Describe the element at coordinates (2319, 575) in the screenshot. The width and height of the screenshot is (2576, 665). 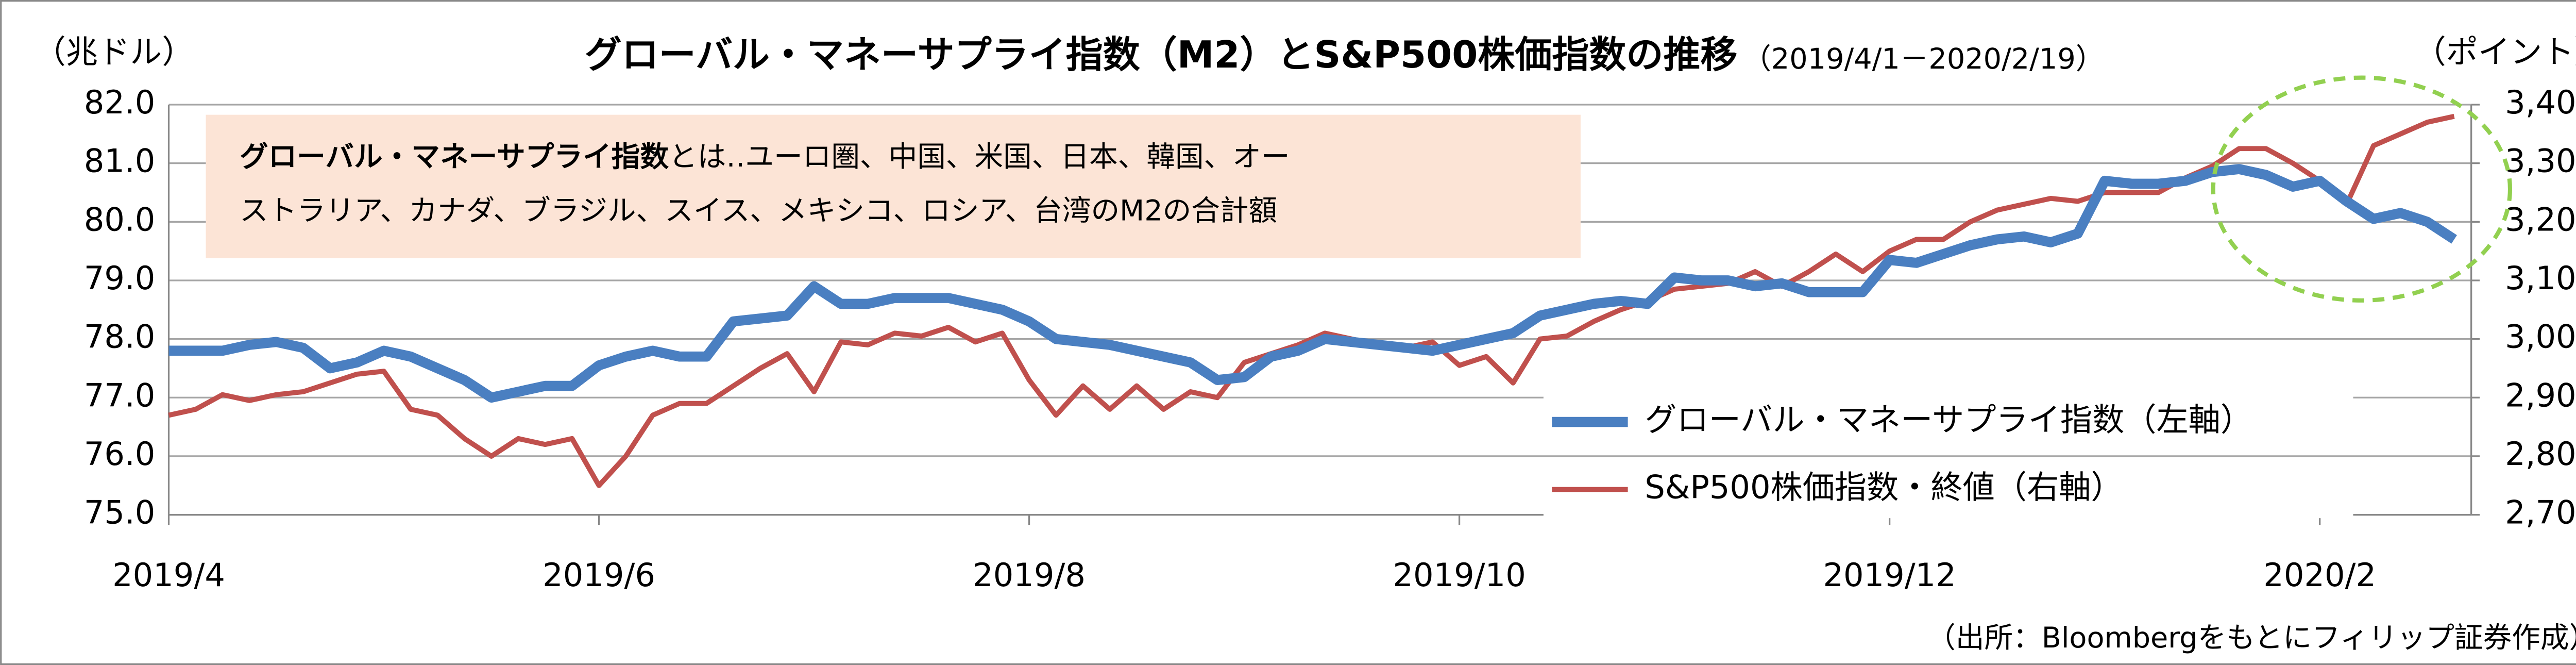
I see `x-tick-label: 2020/2` at that location.